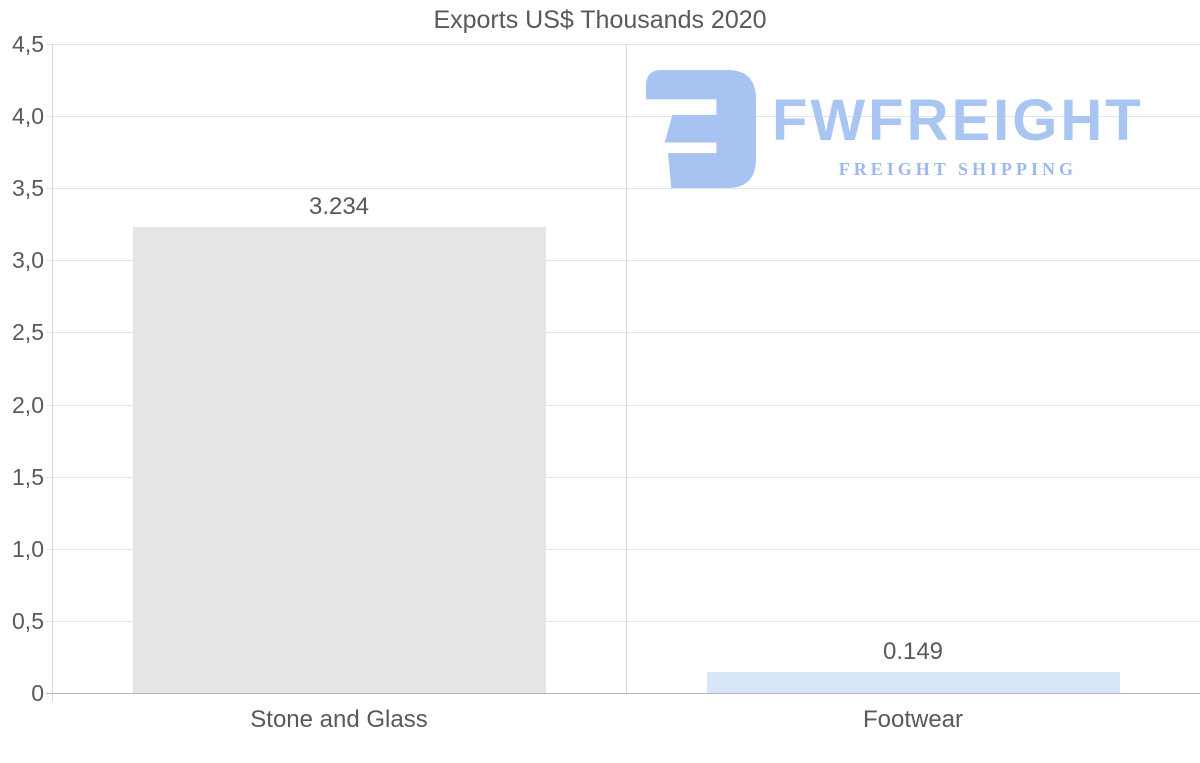  Describe the element at coordinates (913, 719) in the screenshot. I see `x-axis-category-label: Footwear` at that location.